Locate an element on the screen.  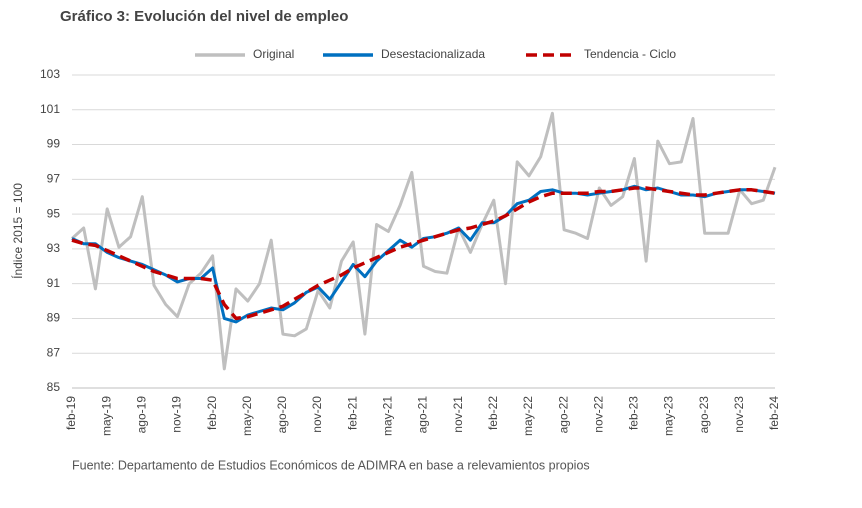
x-tick-label: feb-22 is located at coordinates (493, 413).